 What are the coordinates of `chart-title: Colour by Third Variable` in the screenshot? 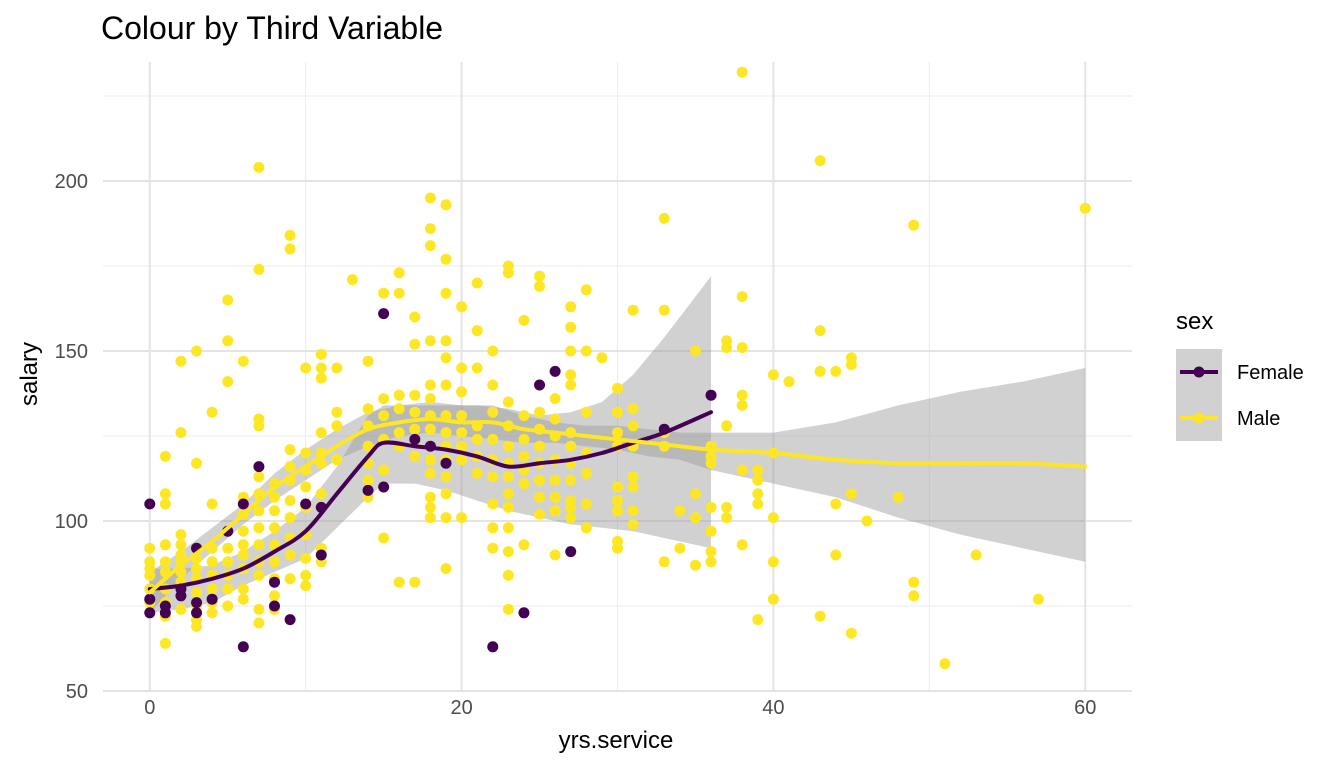 It's located at (272, 28).